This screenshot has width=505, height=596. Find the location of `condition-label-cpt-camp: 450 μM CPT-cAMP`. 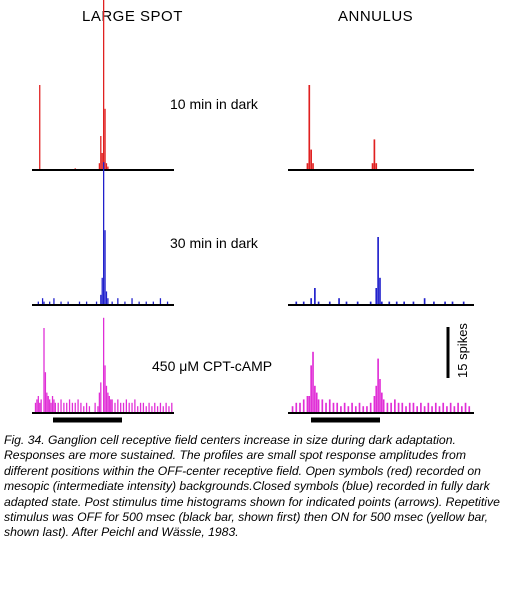

condition-label-cpt-camp: 450 μM CPT-cAMP is located at coordinates (212, 366).